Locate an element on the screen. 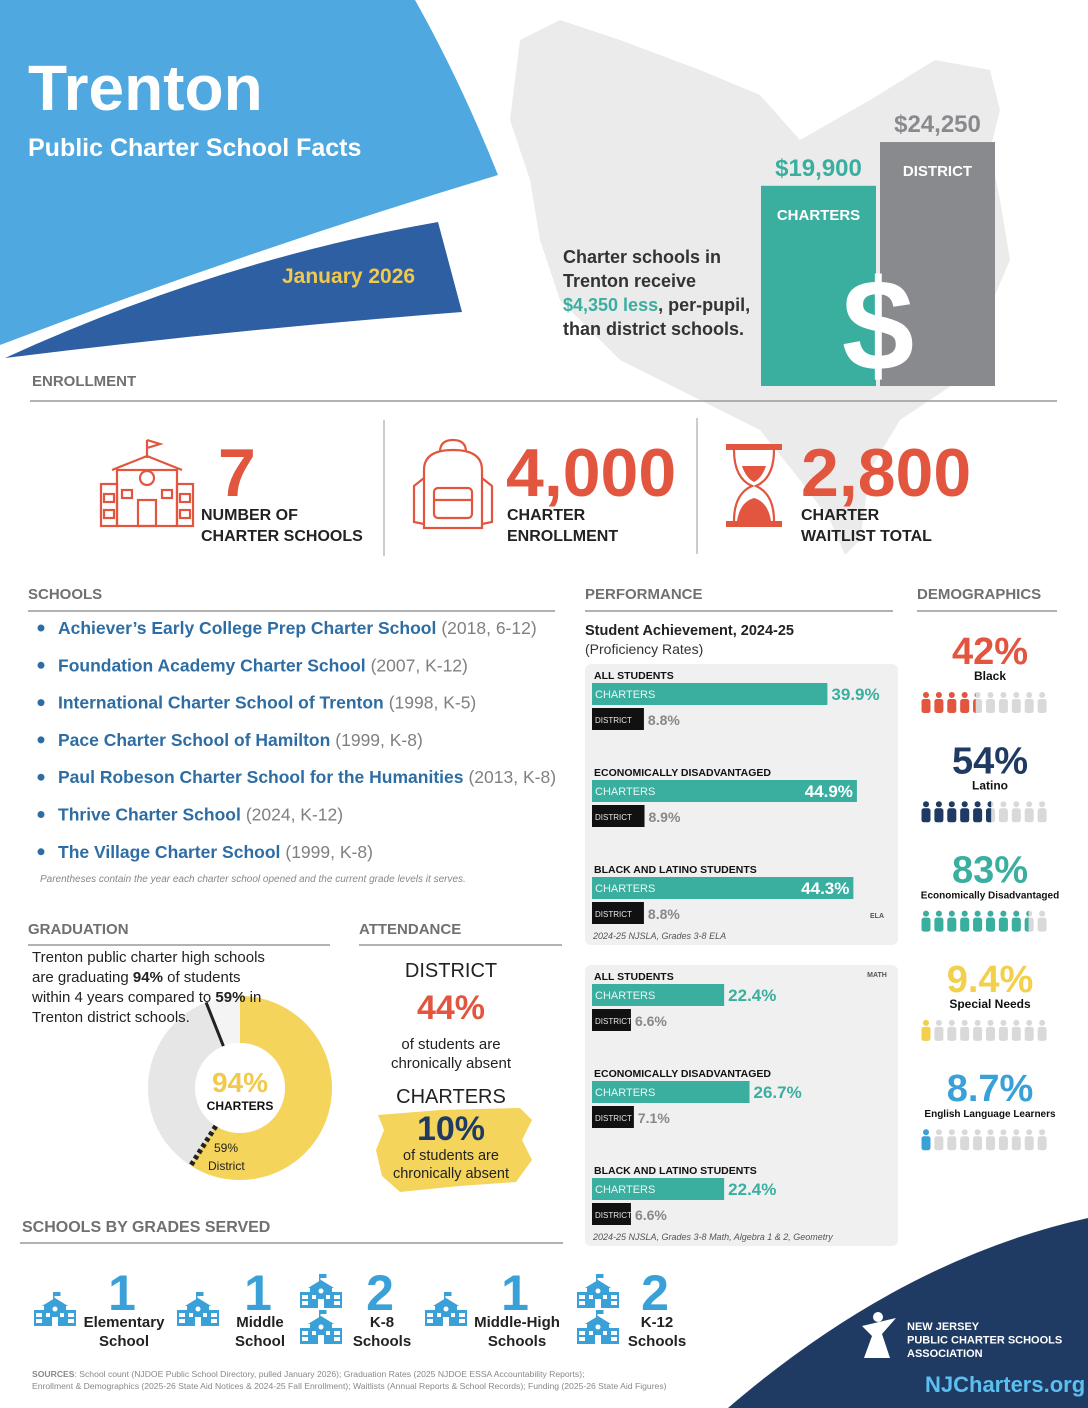 This screenshot has width=1088, height=1408. charters-marker is located at coordinates (214, 1024).